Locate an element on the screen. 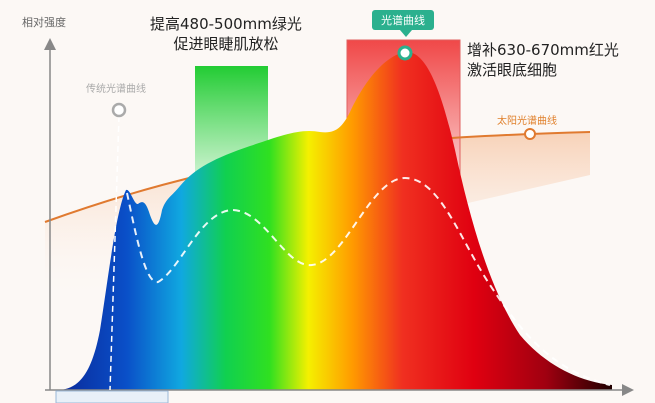  green-light-note: 提高480-500mm绿光 促进眼睫肌放松 is located at coordinates (226, 34).